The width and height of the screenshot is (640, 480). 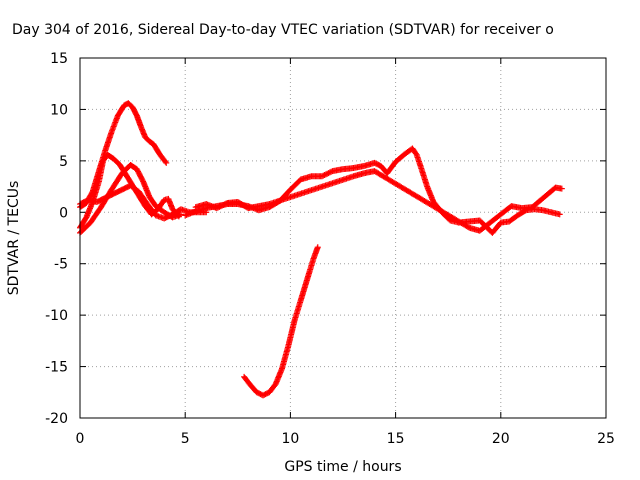 What do you see at coordinates (501, 439) in the screenshot?
I see `x-tick-label: 20` at bounding box center [501, 439].